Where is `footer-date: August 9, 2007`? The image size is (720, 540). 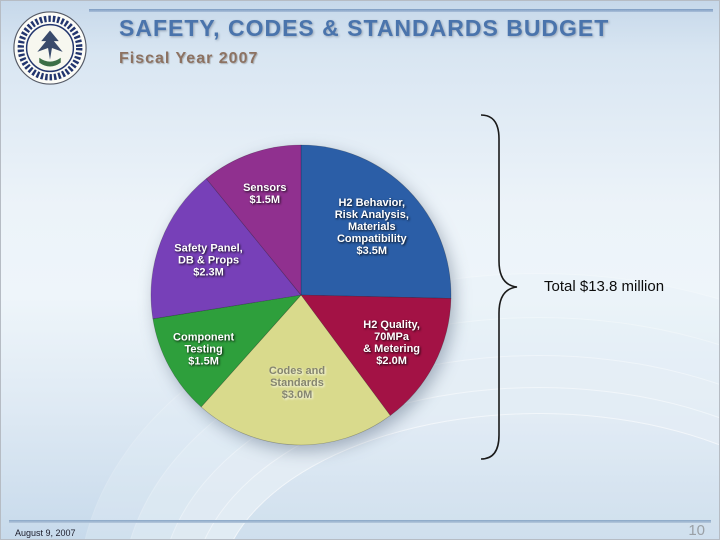
footer-date: August 9, 2007 is located at coordinates (45, 533).